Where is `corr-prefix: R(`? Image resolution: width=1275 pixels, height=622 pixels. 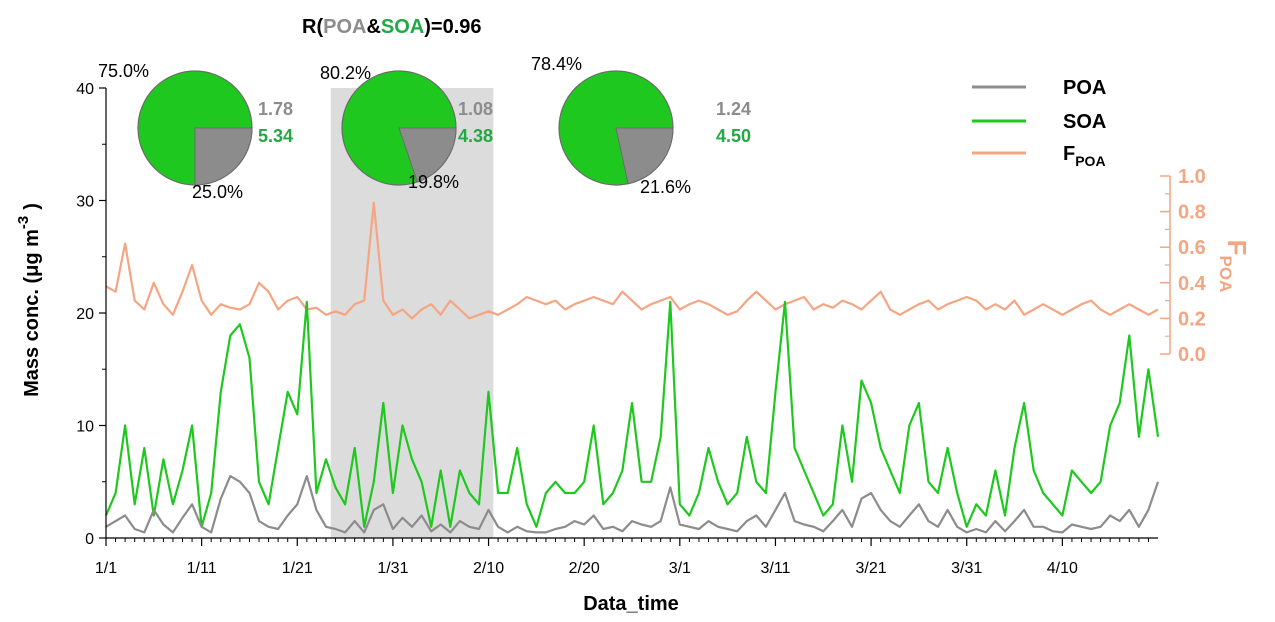 corr-prefix: R( is located at coordinates (312, 27).